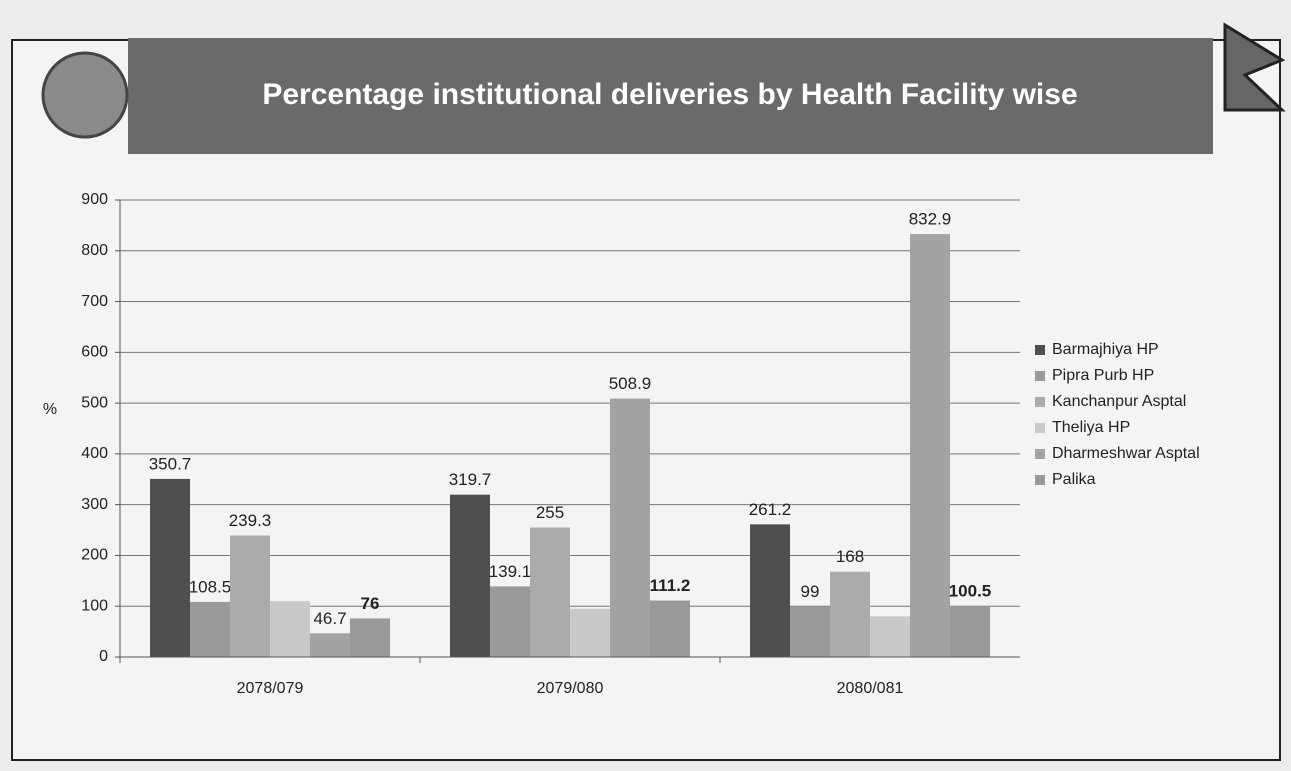 The image size is (1291, 771). I want to click on data-label: 508.9, so click(630, 383).